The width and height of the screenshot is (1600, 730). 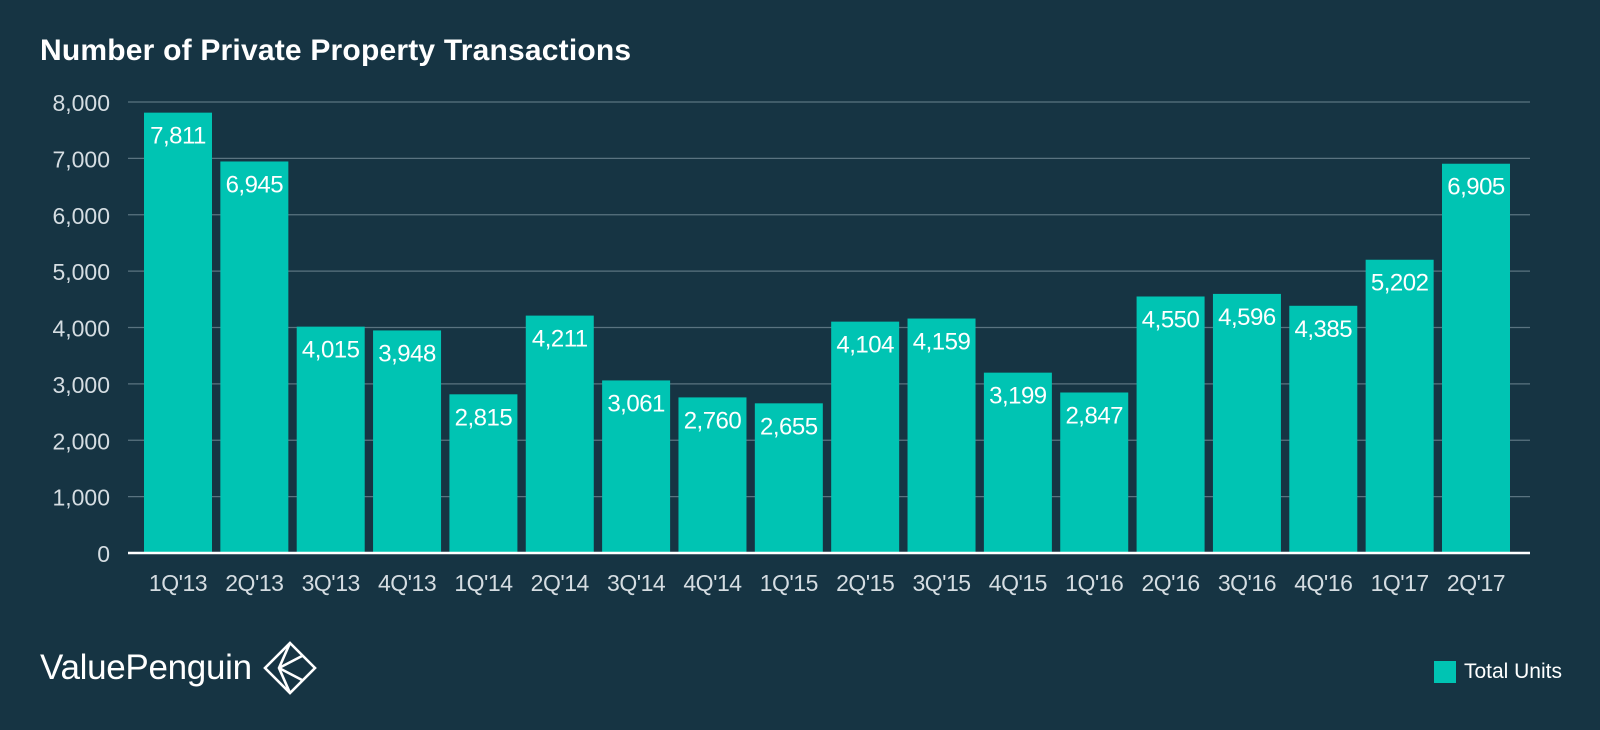 I want to click on x-tick-label: 3Q'13, so click(x=331, y=583).